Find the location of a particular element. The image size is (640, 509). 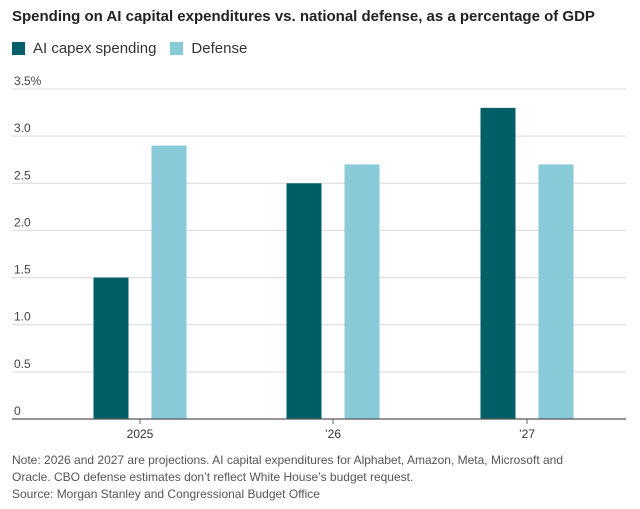

y-tick-label: 3.5% is located at coordinates (28, 81).